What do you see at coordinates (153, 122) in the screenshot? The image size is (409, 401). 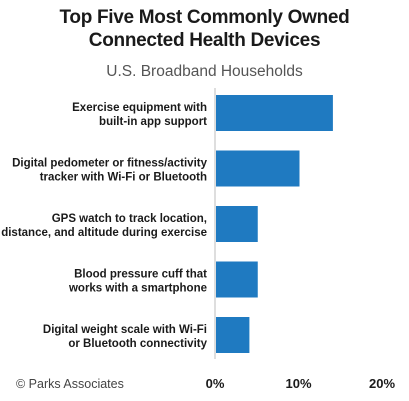 I see `category-label-1-line-2: built-in app support` at bounding box center [153, 122].